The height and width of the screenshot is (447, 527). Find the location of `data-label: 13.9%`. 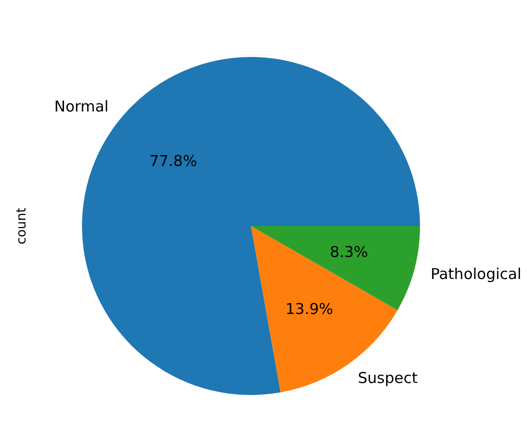

data-label: 13.9% is located at coordinates (309, 309).